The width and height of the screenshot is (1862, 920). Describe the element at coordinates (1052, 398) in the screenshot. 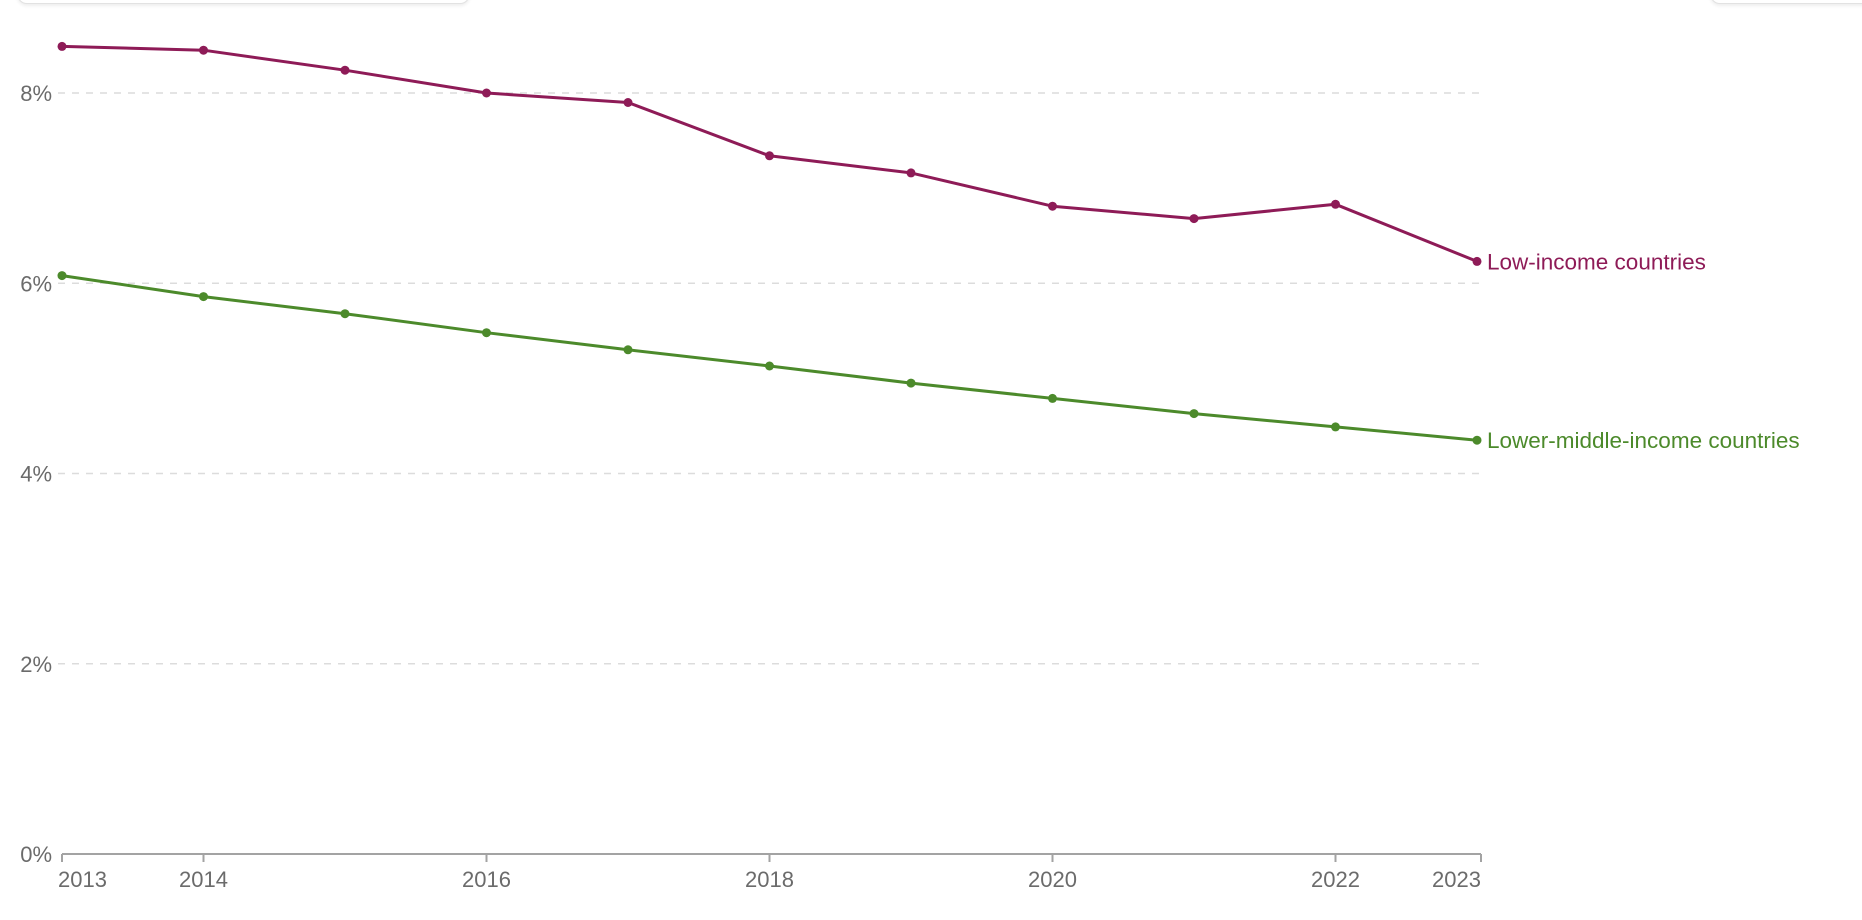

I see `data-point-lower-middle-income-countries-2020` at that location.